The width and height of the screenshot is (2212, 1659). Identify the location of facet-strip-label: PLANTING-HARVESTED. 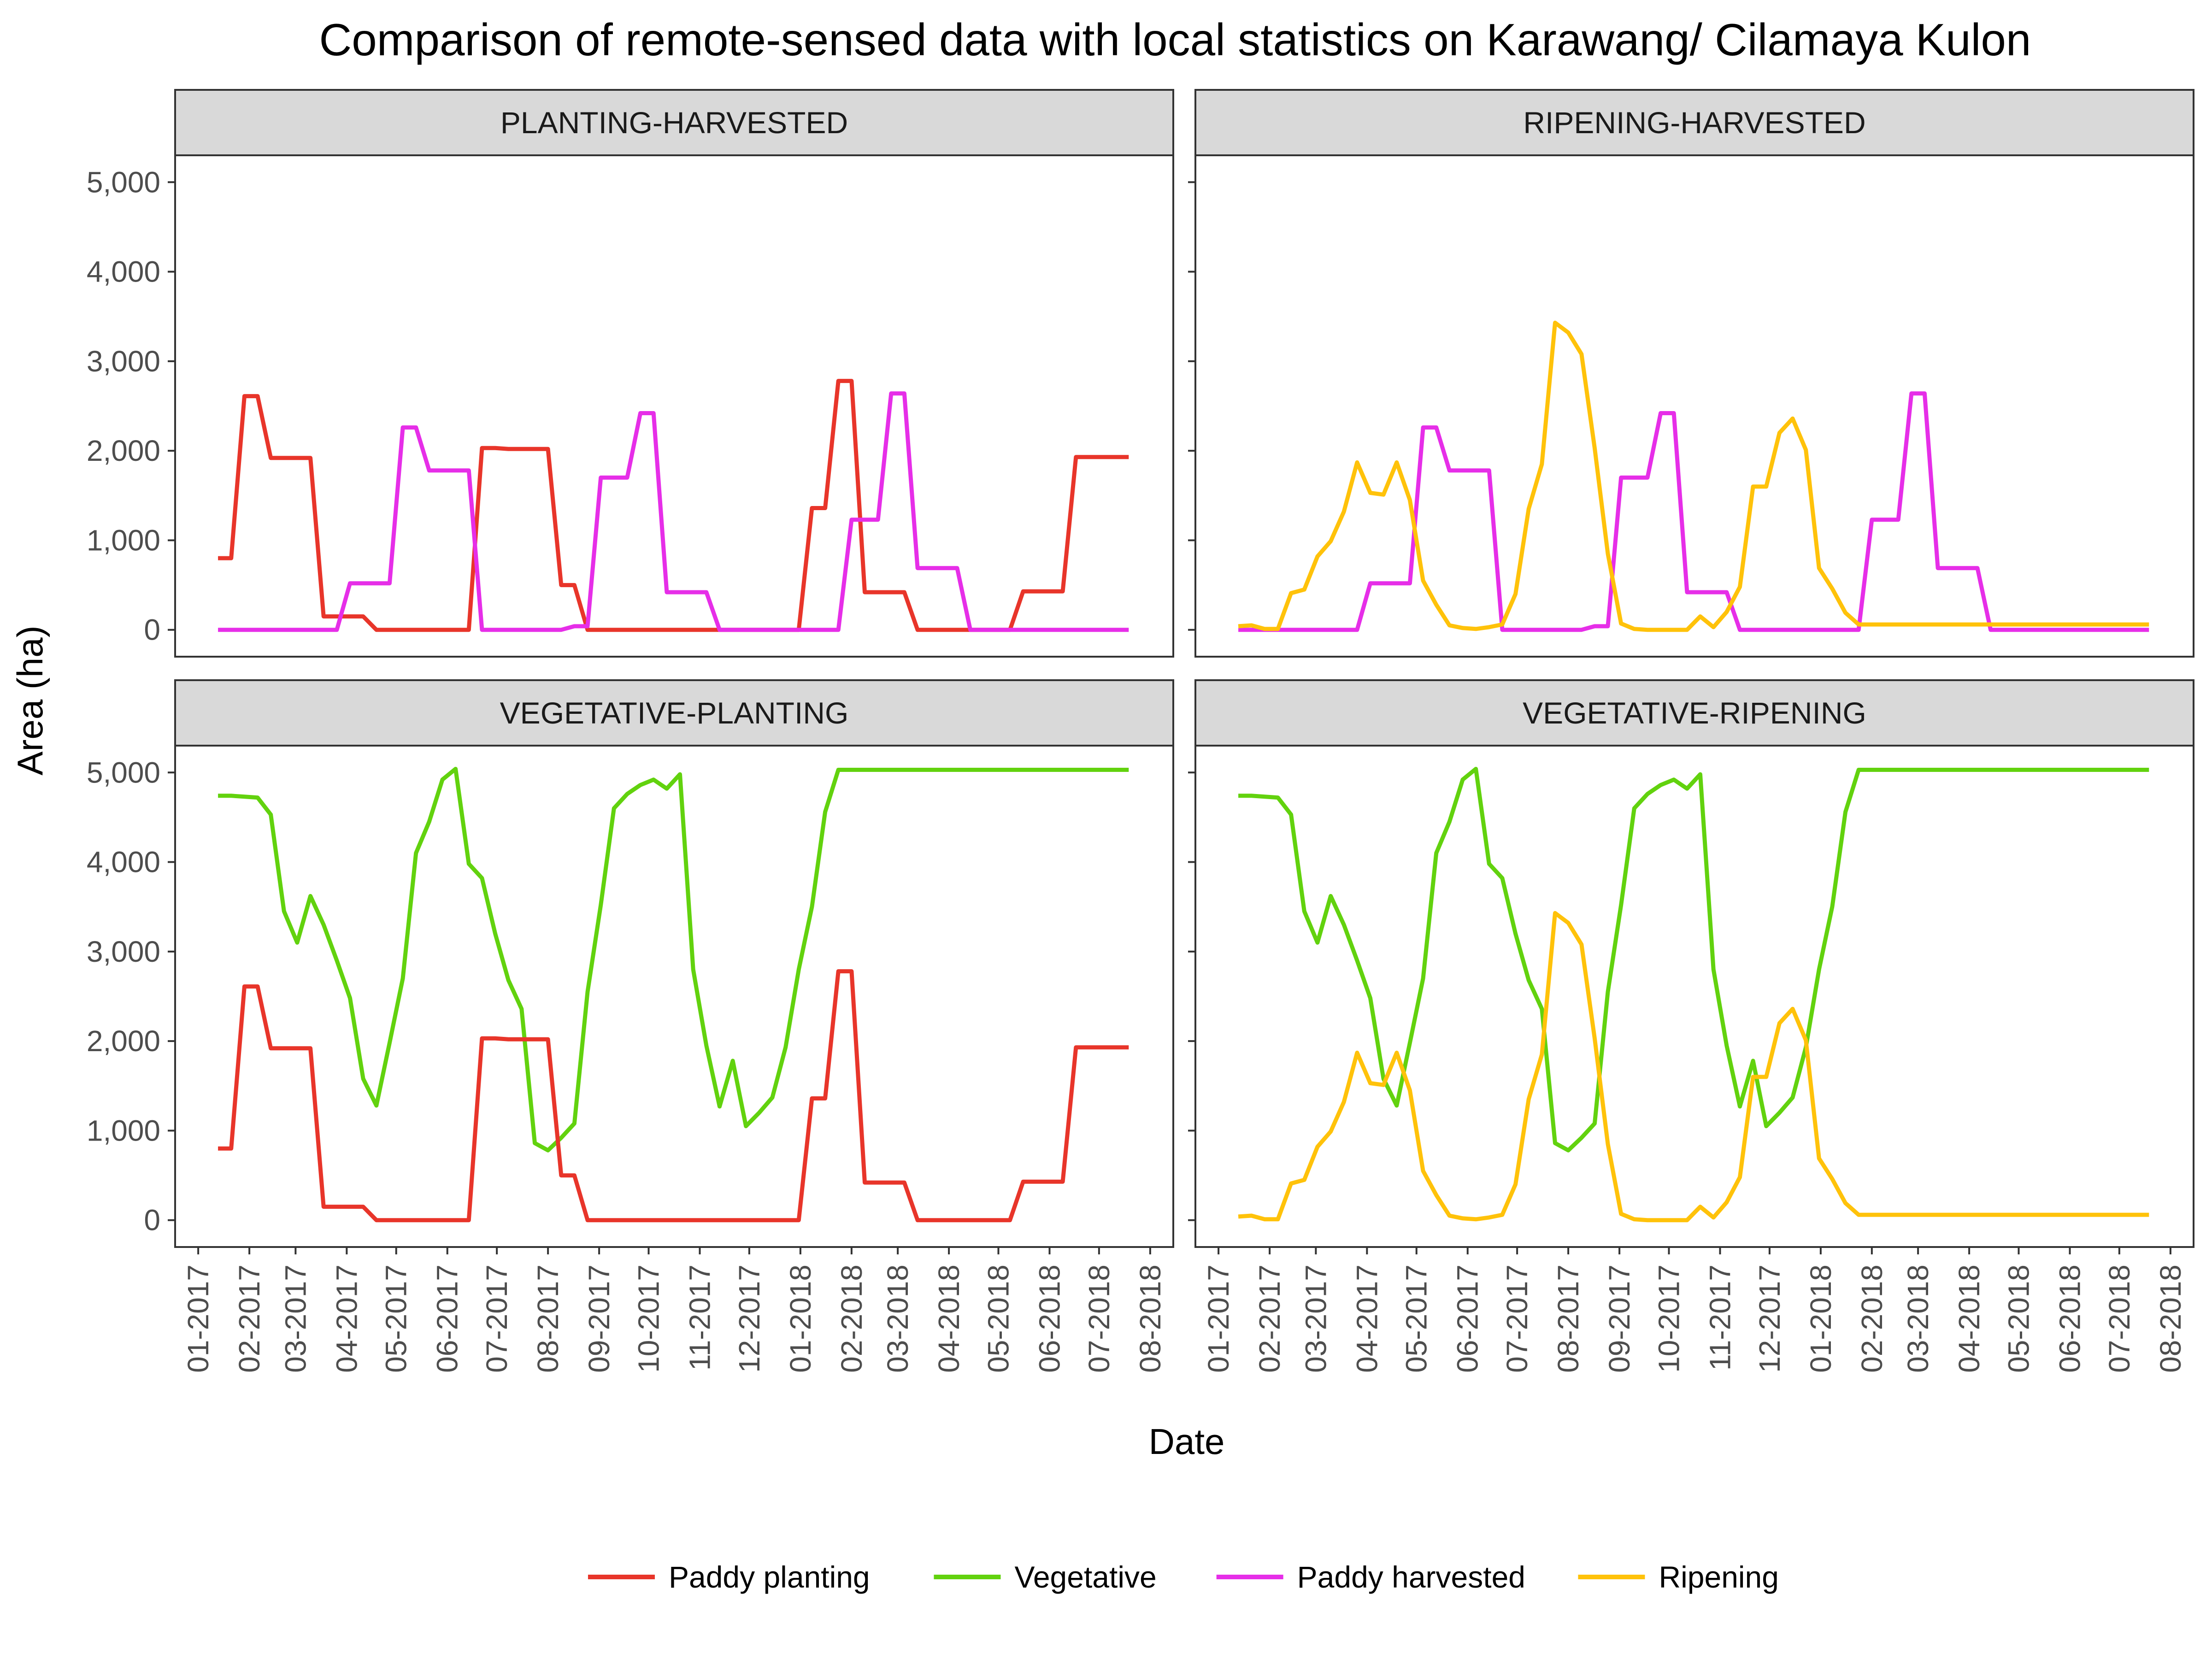
(674, 123).